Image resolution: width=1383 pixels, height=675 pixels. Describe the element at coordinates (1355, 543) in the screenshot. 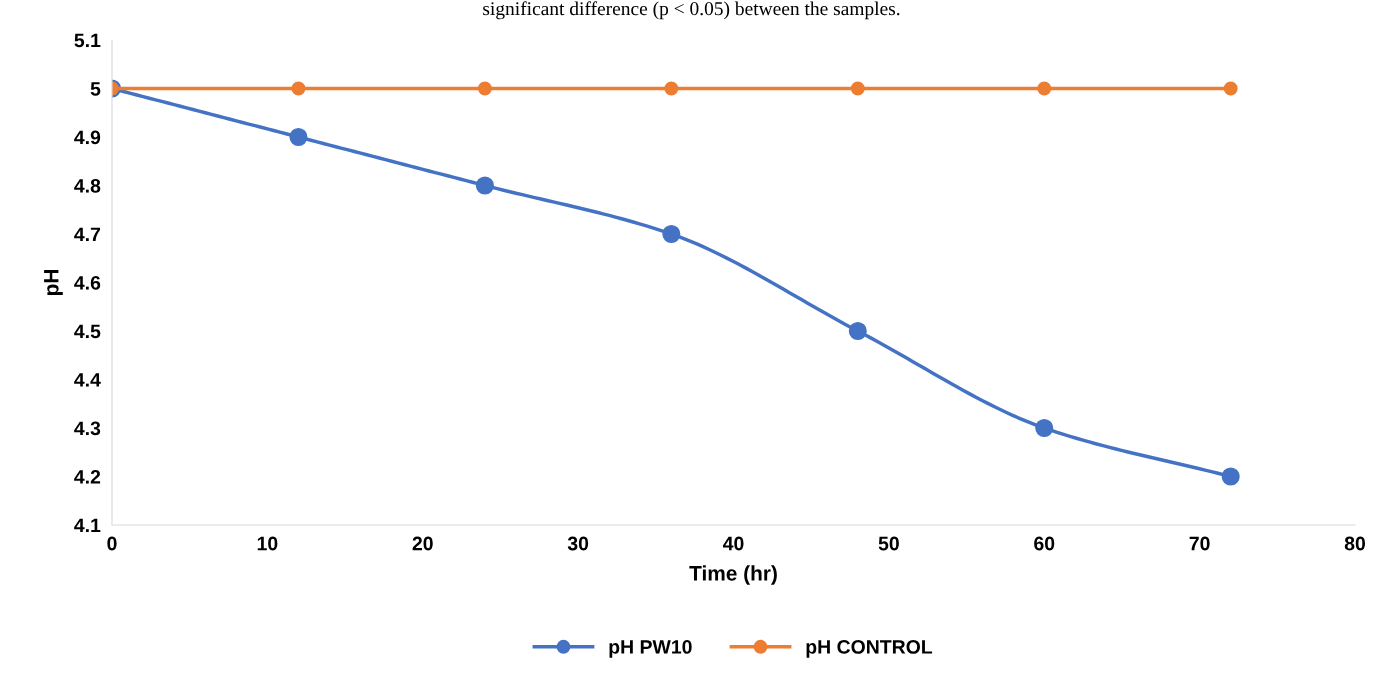

I see `x-tick-label: 80` at that location.